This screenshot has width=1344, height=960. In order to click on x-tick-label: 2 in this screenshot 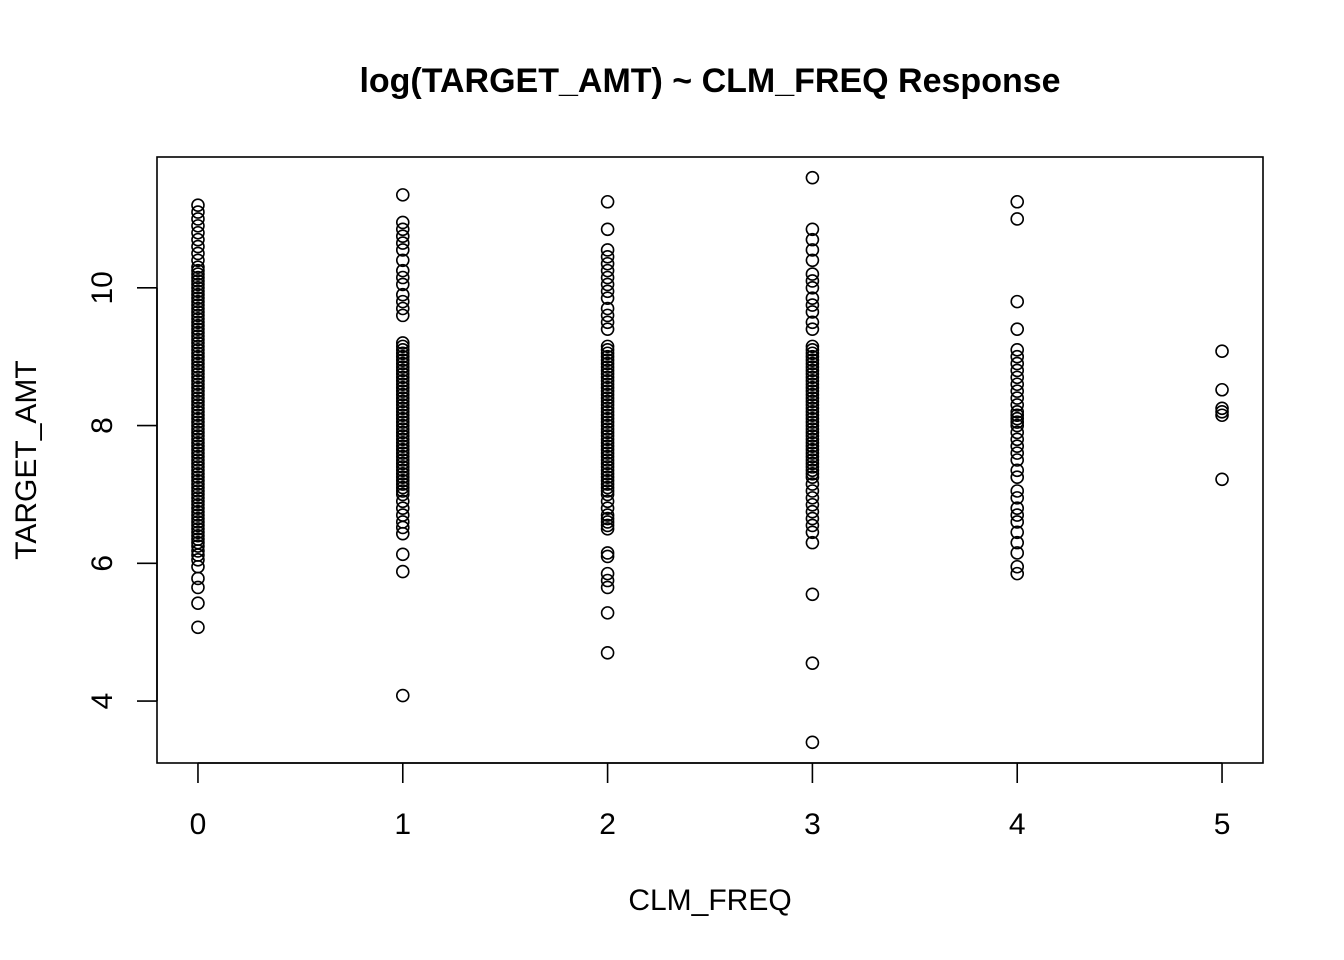, I will do `click(607, 824)`.